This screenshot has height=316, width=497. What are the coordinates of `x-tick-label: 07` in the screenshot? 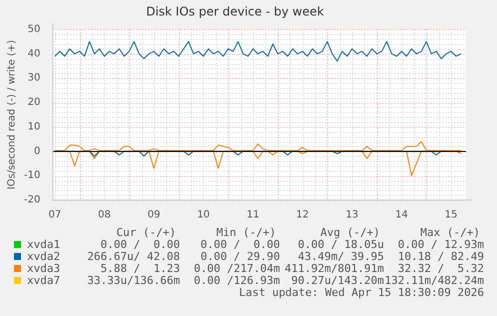 It's located at (55, 215).